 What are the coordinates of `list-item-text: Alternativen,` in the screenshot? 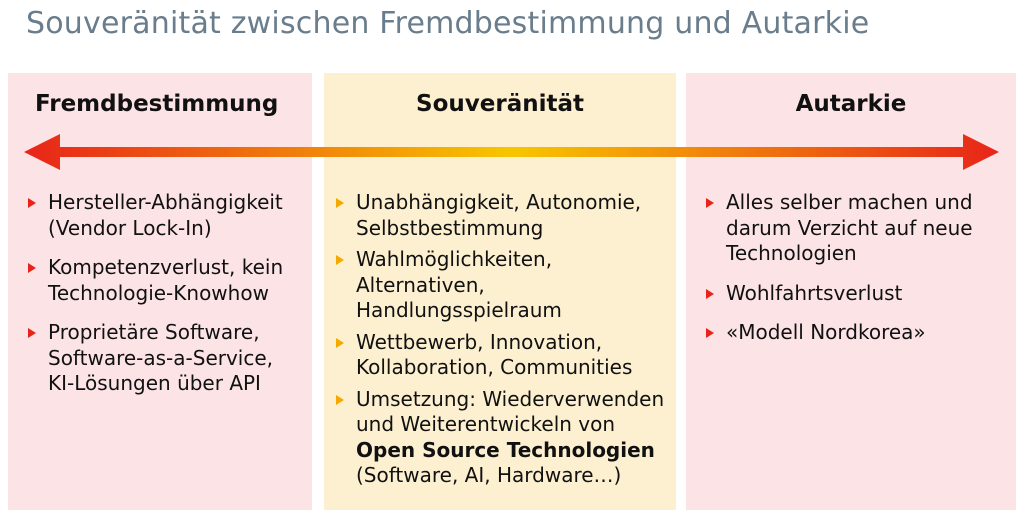 It's located at (420, 284).